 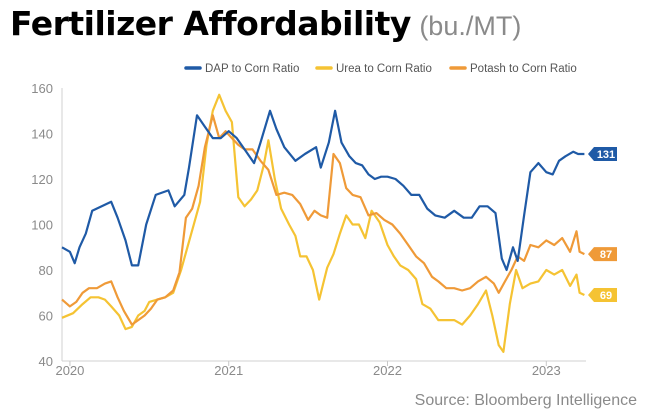 I want to click on end-value-label: 69, so click(x=606, y=296).